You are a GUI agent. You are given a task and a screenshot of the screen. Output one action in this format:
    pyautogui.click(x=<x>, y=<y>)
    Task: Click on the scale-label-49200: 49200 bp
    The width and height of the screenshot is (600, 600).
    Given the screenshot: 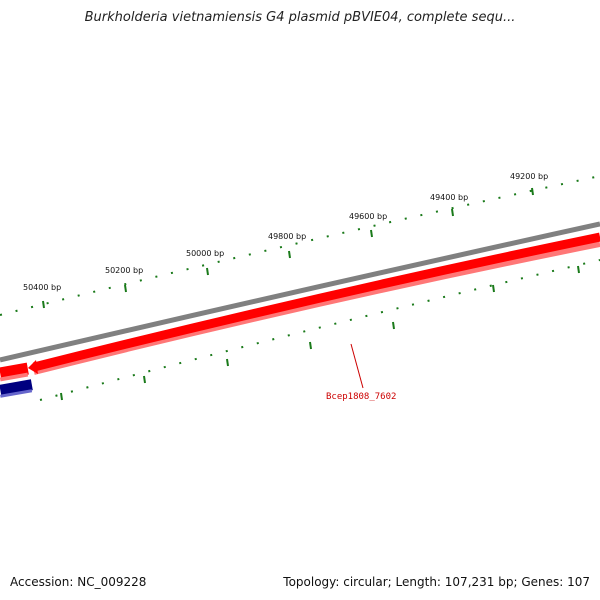 What is the action you would take?
    pyautogui.click(x=529, y=176)
    